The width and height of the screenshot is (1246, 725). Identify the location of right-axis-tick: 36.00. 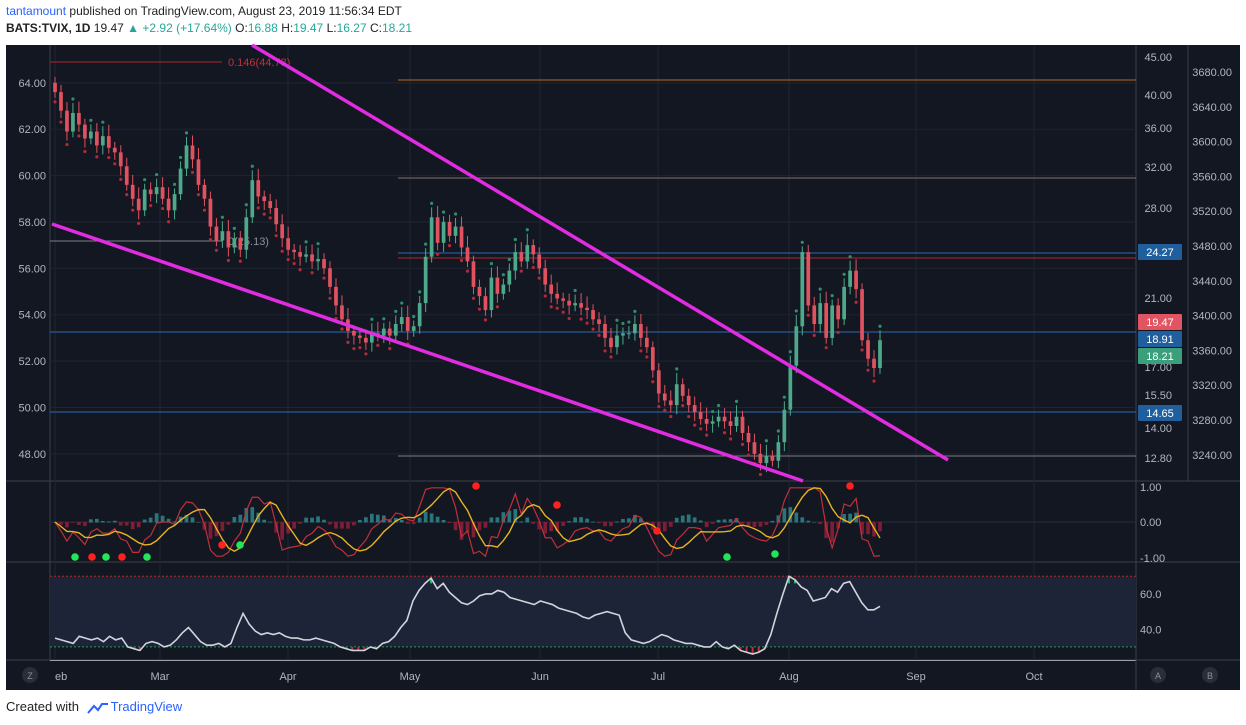
(1158, 129).